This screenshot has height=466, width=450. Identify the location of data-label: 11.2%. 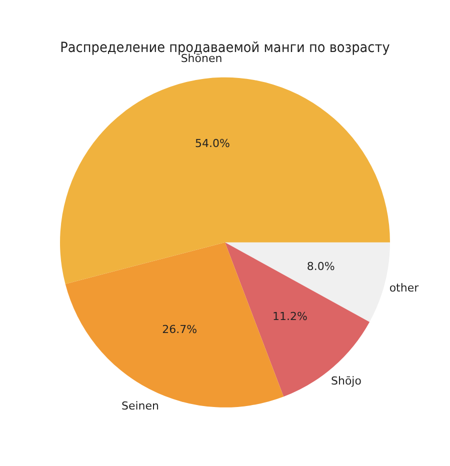
(290, 316).